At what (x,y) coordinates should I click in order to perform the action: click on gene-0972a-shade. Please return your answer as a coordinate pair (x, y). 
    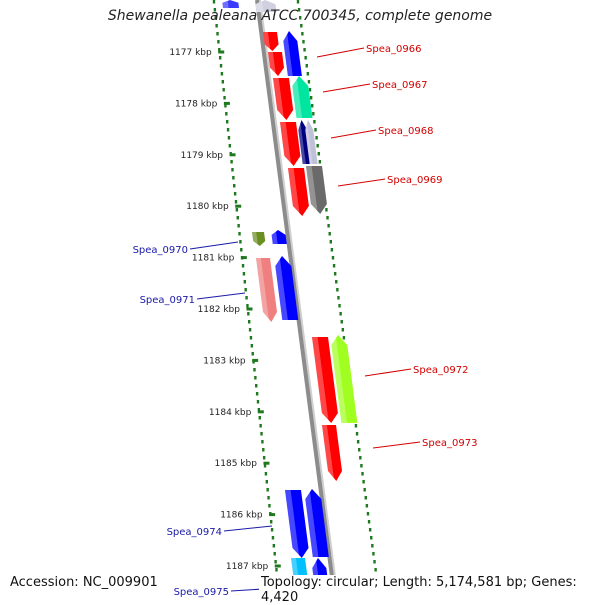
    Looking at the image, I should click on (320, 380).